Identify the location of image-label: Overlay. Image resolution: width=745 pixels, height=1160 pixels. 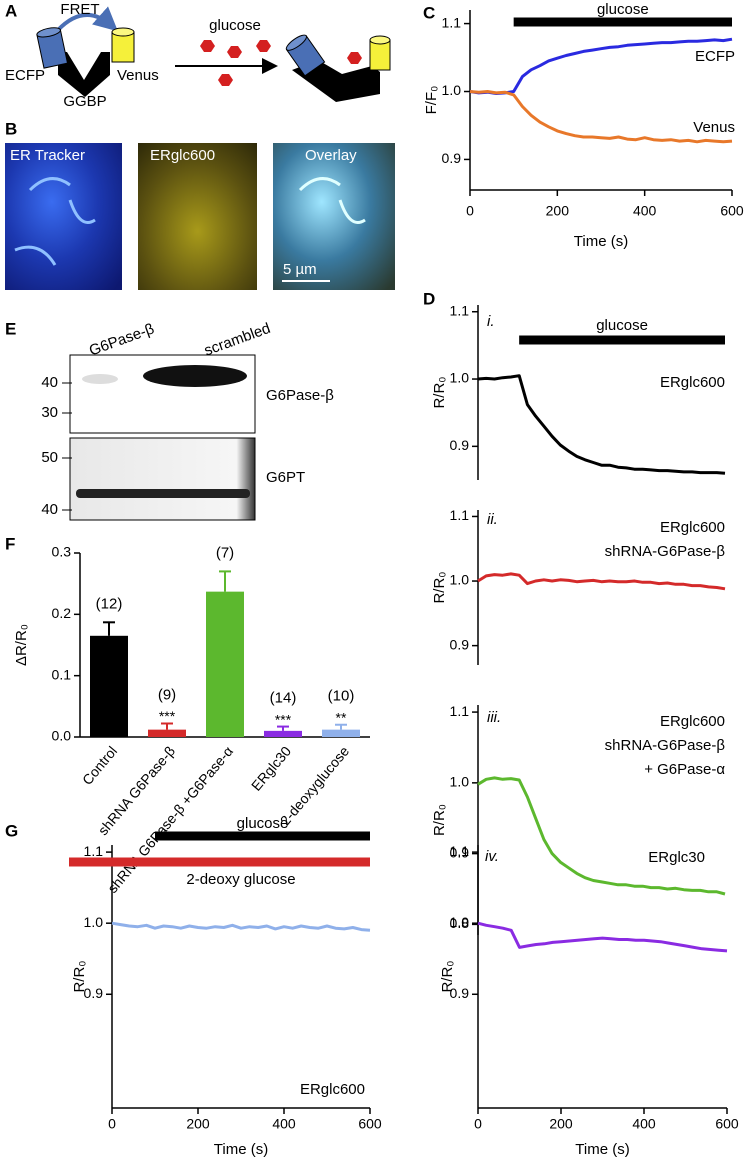
(331, 155).